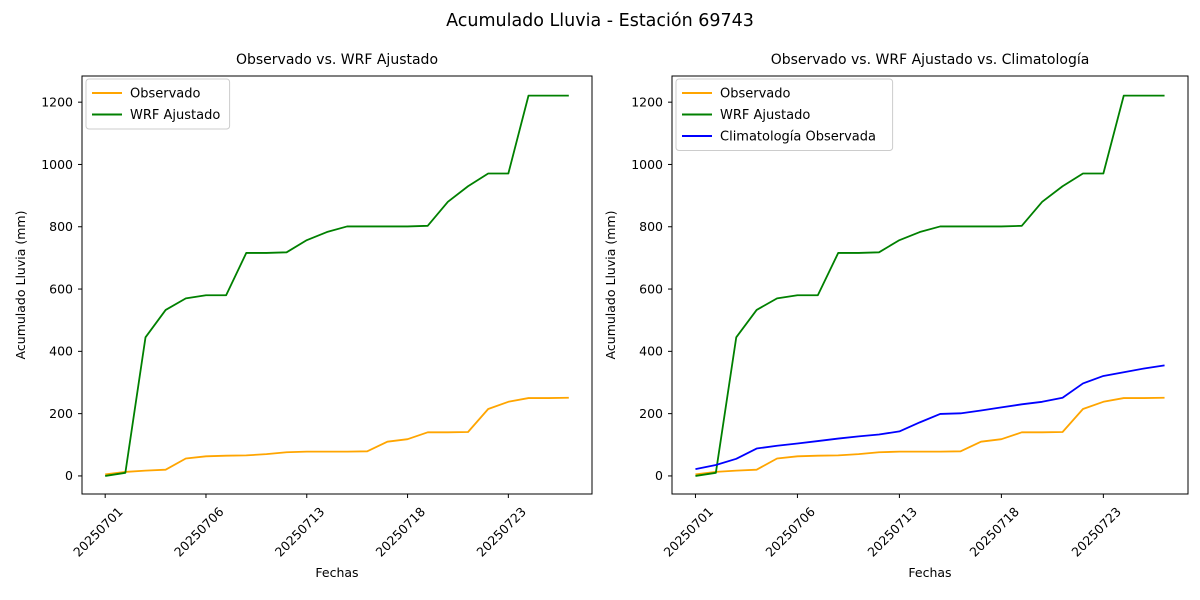 The width and height of the screenshot is (1200, 600). I want to click on figure-title: Acumulado Lluvia - Estación 69743, so click(600, 21).